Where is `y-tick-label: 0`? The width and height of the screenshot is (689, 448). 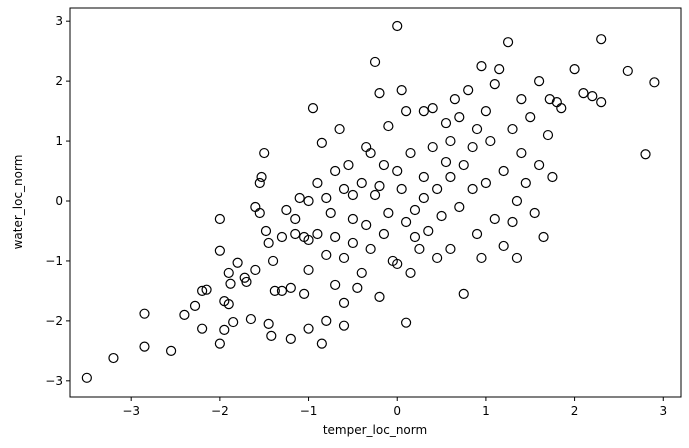
y-tick-label: 0 is located at coordinates (59, 201).